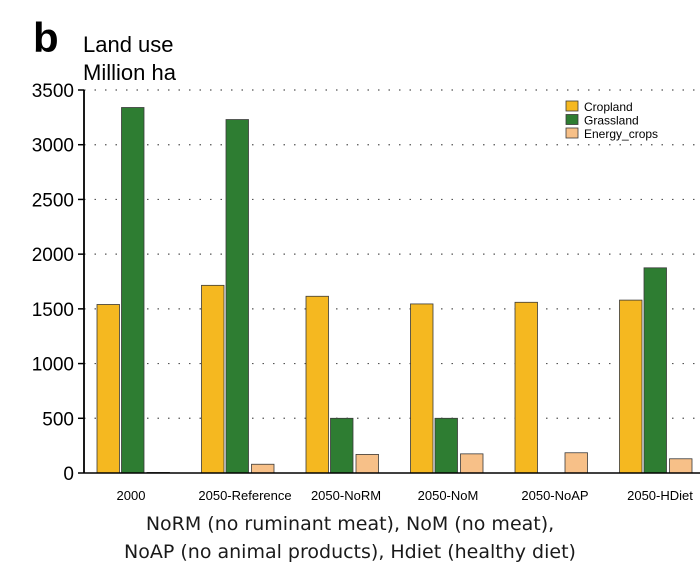 This screenshot has height=572, width=700. Describe the element at coordinates (554, 495) in the screenshot. I see `category-label: 2050-NoAP` at that location.